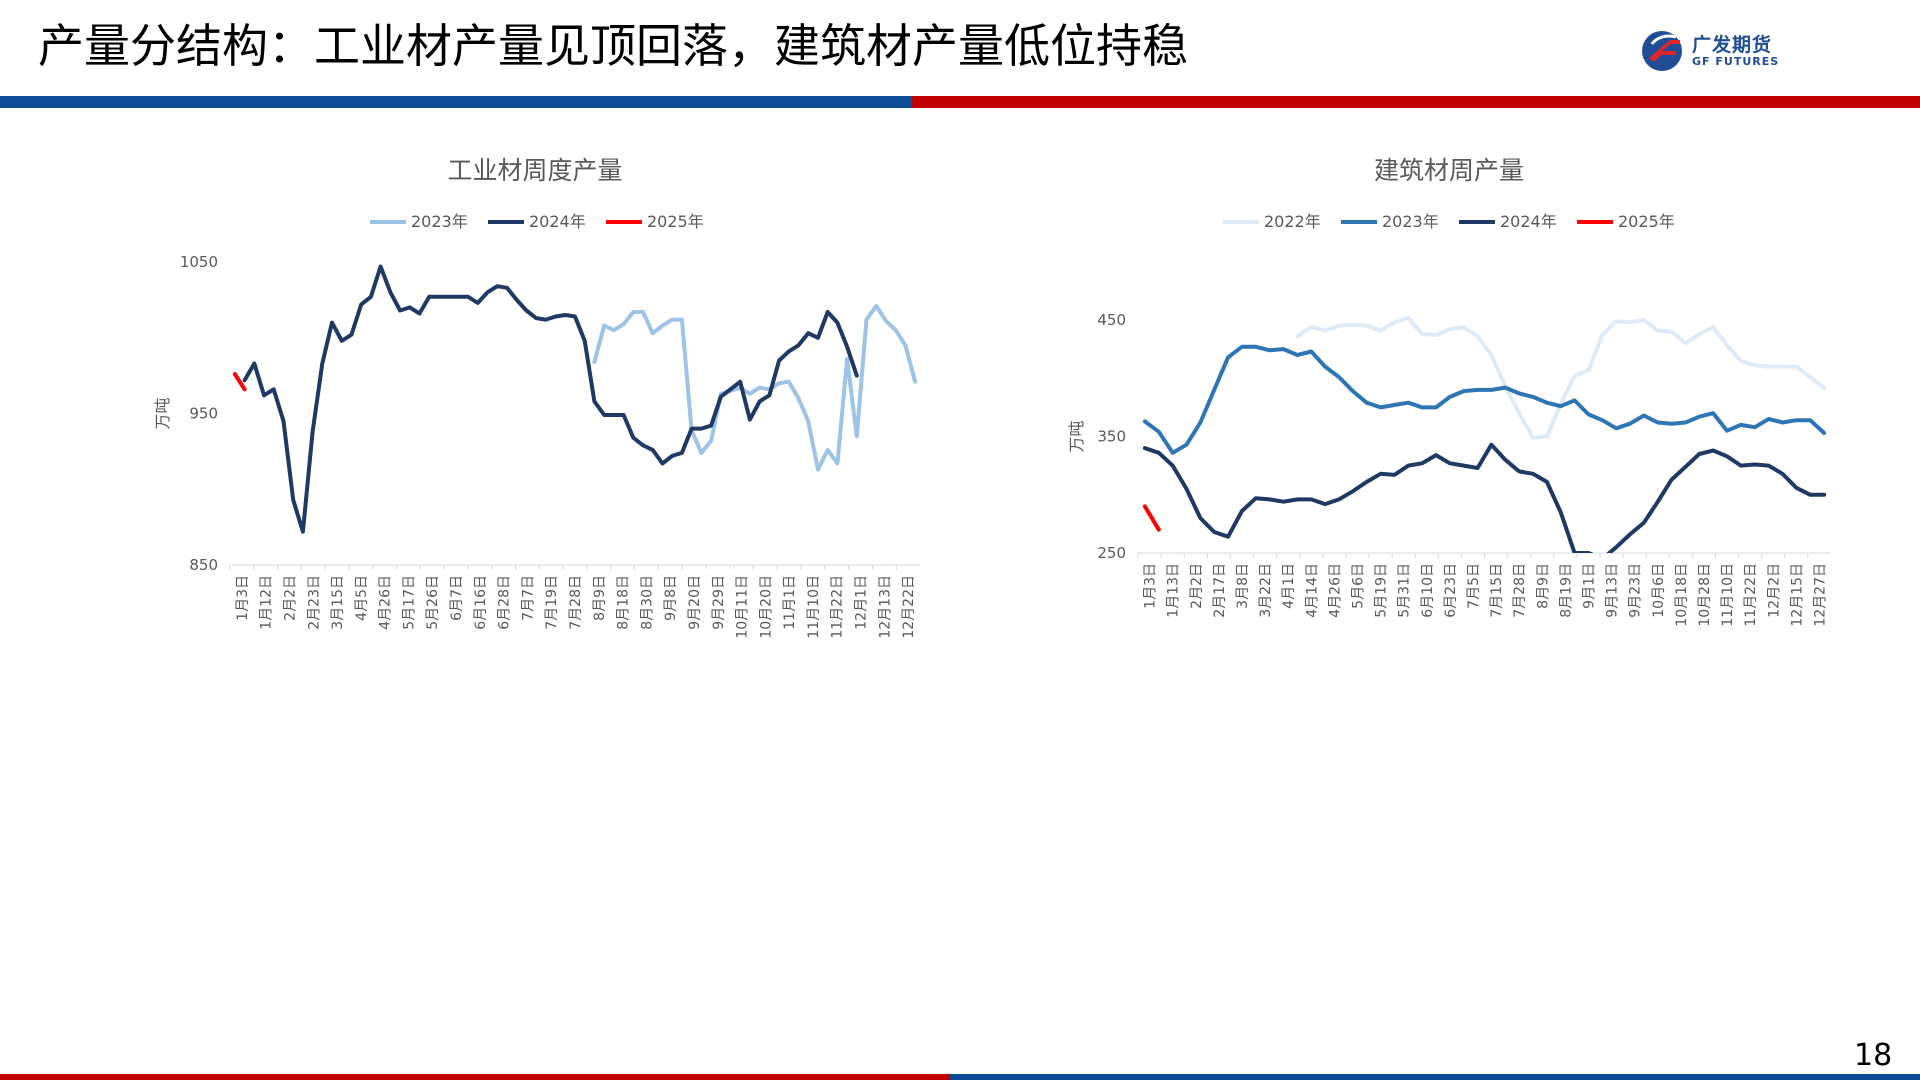 This screenshot has height=1080, width=1920. Describe the element at coordinates (534, 170) in the screenshot. I see `chart-title: 工业材周度产量` at that location.